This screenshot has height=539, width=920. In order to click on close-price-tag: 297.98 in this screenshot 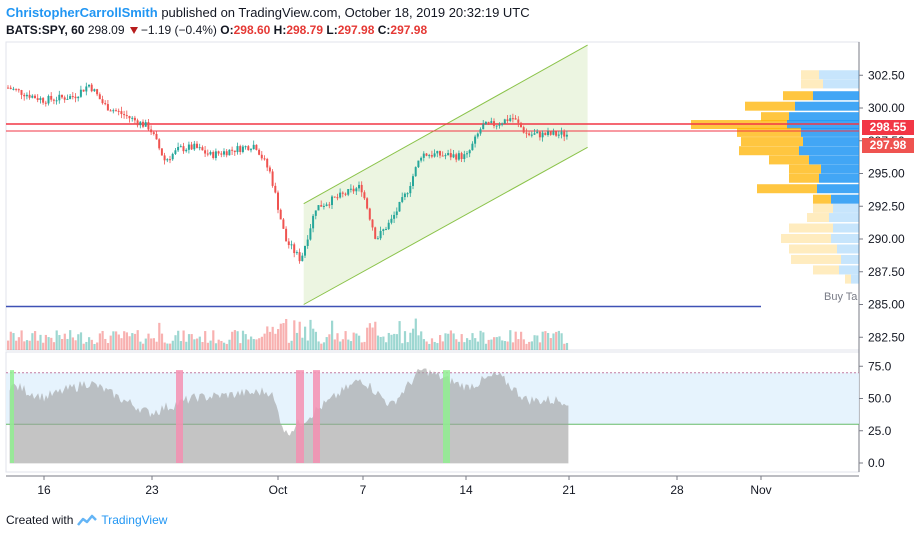, I will do `click(888, 145)`.